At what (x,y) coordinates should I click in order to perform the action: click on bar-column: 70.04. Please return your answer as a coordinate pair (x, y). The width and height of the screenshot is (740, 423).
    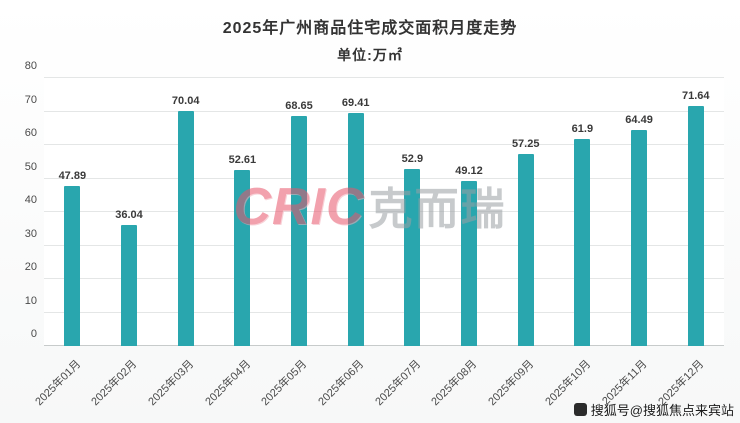
    Looking at the image, I should click on (185, 212).